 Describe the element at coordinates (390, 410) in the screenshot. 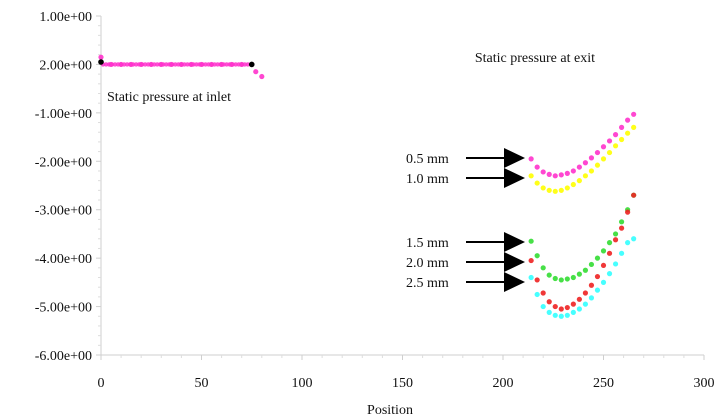

I see `x-axis-title: Position` at that location.